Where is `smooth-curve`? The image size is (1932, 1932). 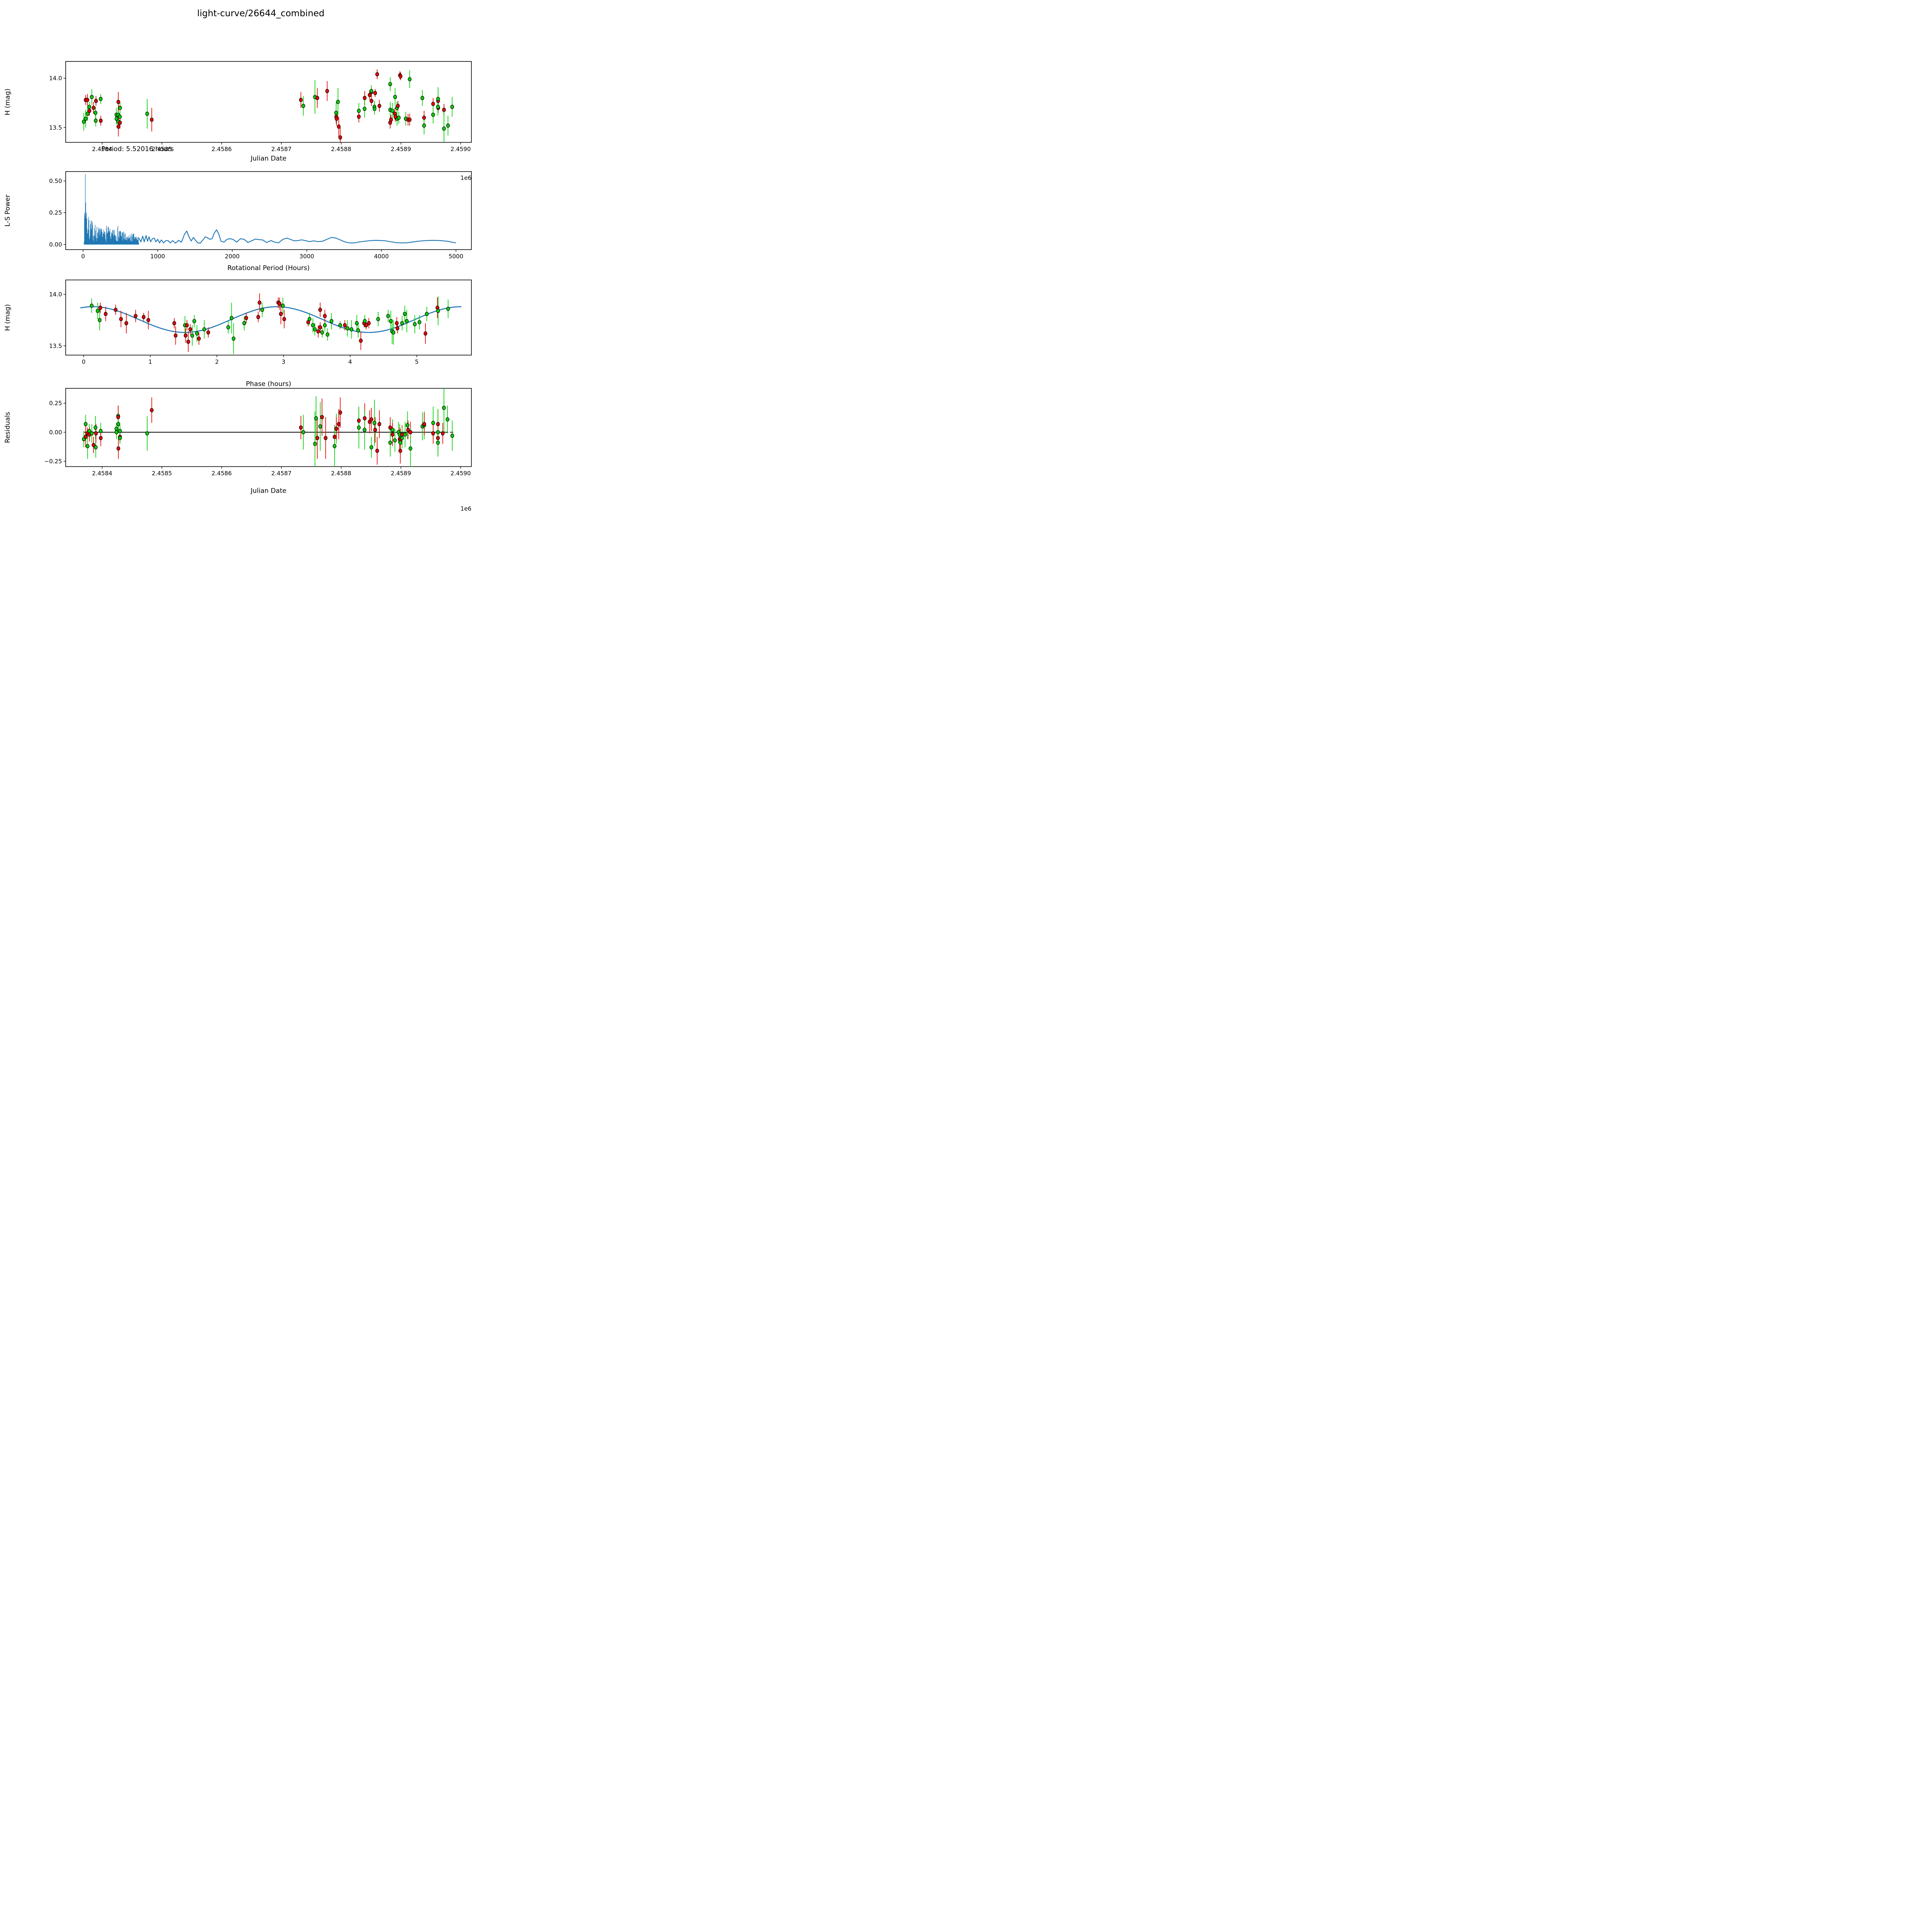
smooth-curve is located at coordinates (297, 237).